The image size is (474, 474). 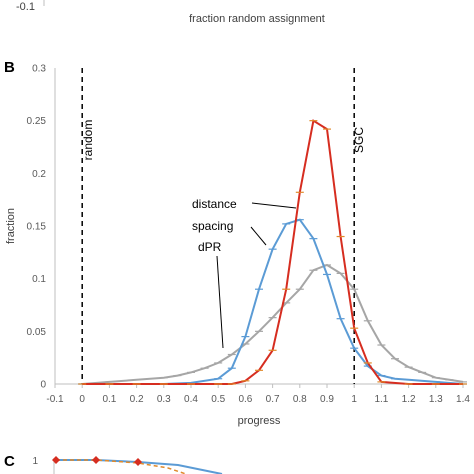 I want to click on x-tick-label: 1.2, so click(x=409, y=399).